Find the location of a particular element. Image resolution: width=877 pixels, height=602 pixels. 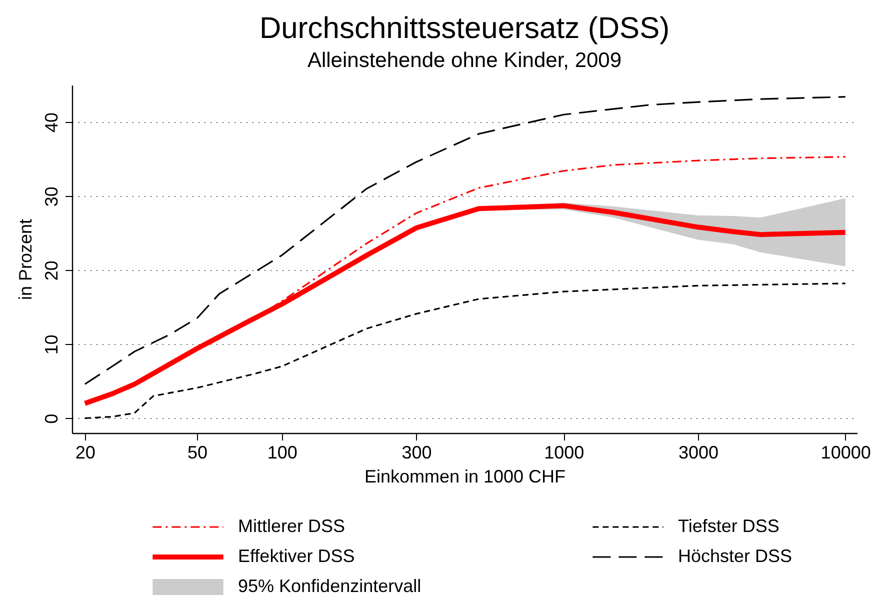

x-tick-label: 3000 is located at coordinates (698, 452).